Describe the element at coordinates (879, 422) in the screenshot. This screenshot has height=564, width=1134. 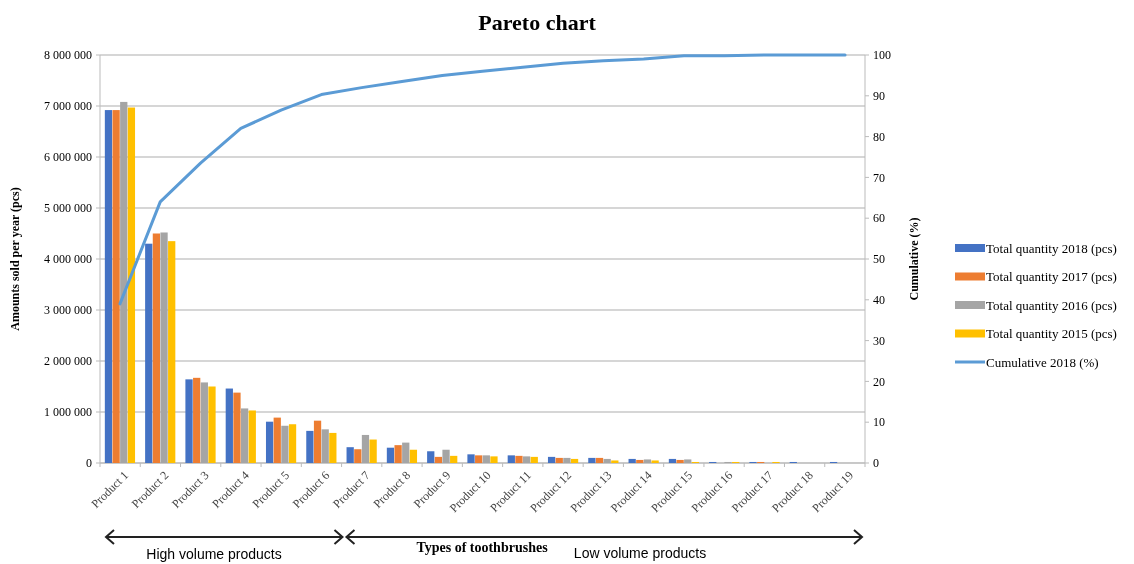
I see `y2-tick-label: 10` at that location.